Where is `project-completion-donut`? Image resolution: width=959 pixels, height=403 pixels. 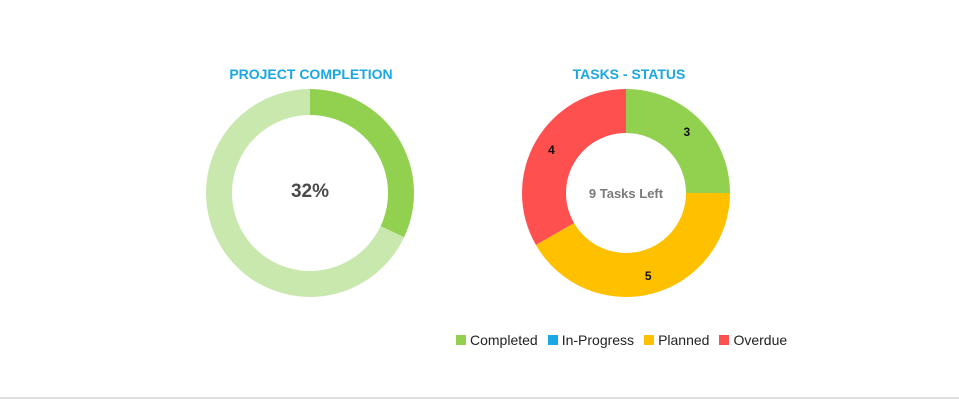
project-completion-donut is located at coordinates (310, 193).